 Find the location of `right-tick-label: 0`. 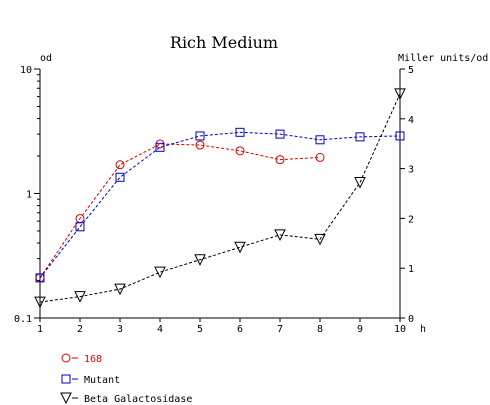

right-tick-label: 0 is located at coordinates (411, 319).